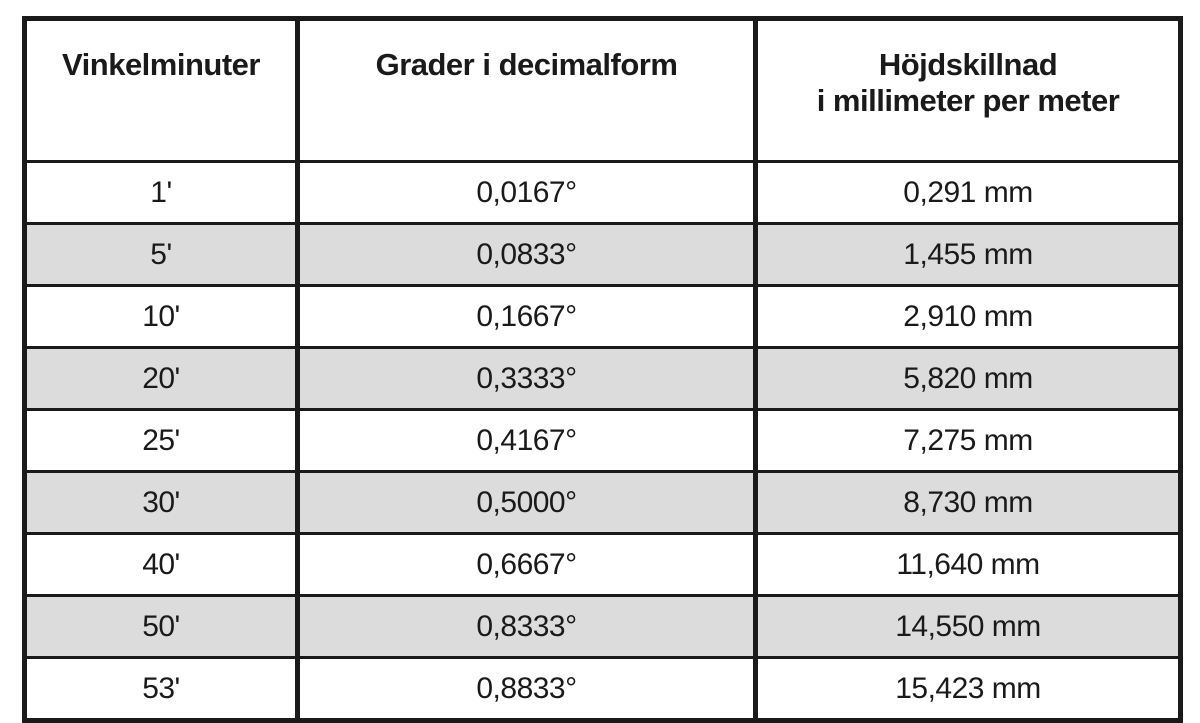 The image size is (1200, 723). What do you see at coordinates (968, 100) in the screenshot?
I see `header-hojdskillnad-line2: i millimeter per meter` at bounding box center [968, 100].